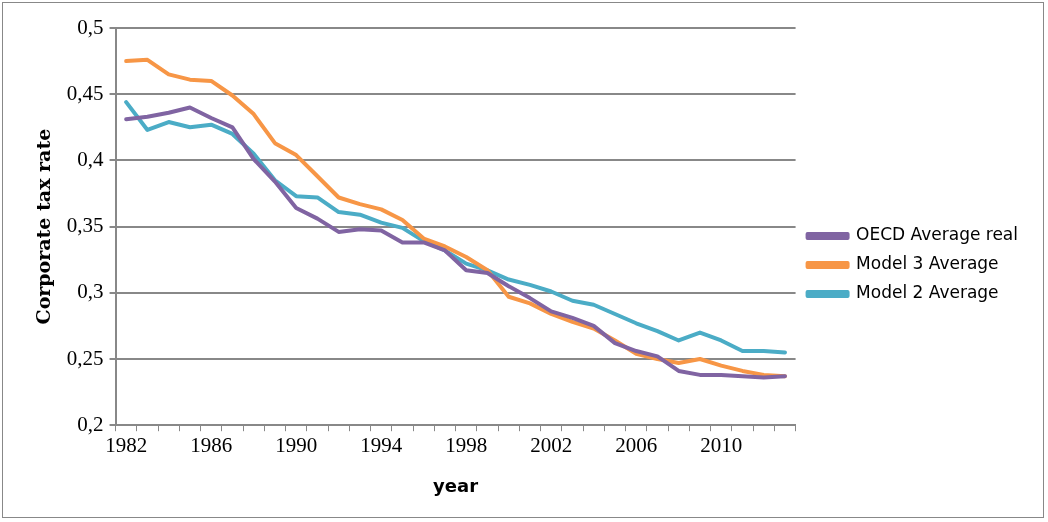 This screenshot has height=522, width=1048. I want to click on y-axis-title: Corporate tax rate, so click(43, 226).